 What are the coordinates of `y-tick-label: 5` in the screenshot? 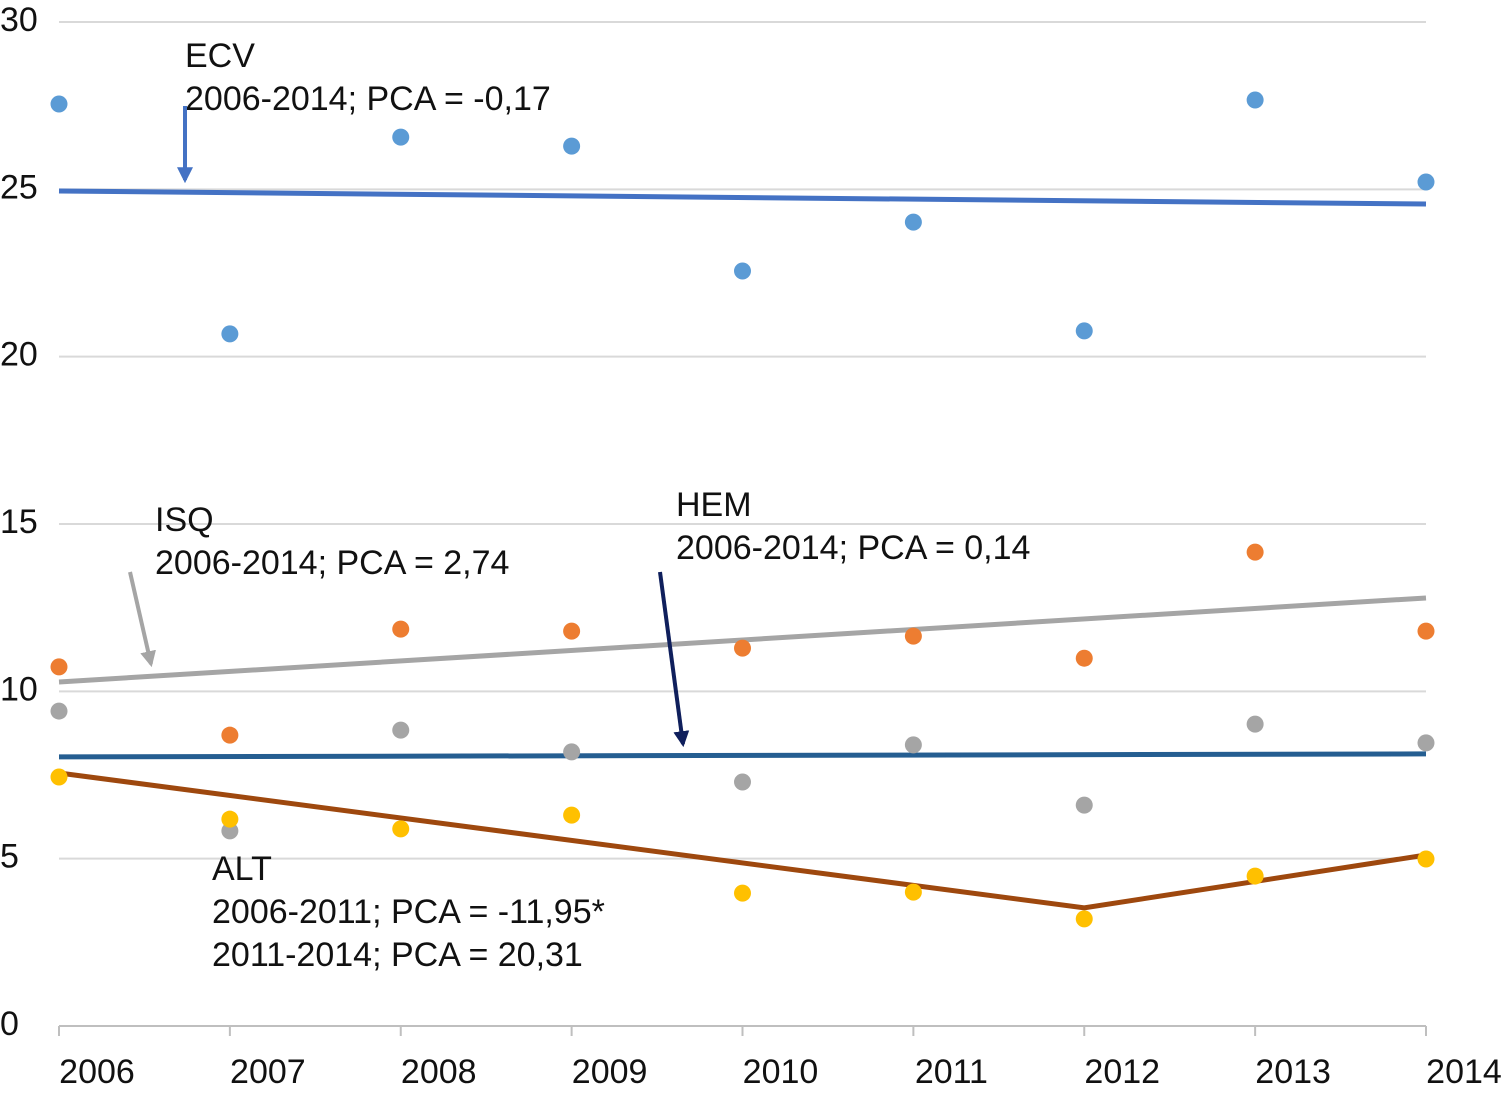 It's located at (9, 857).